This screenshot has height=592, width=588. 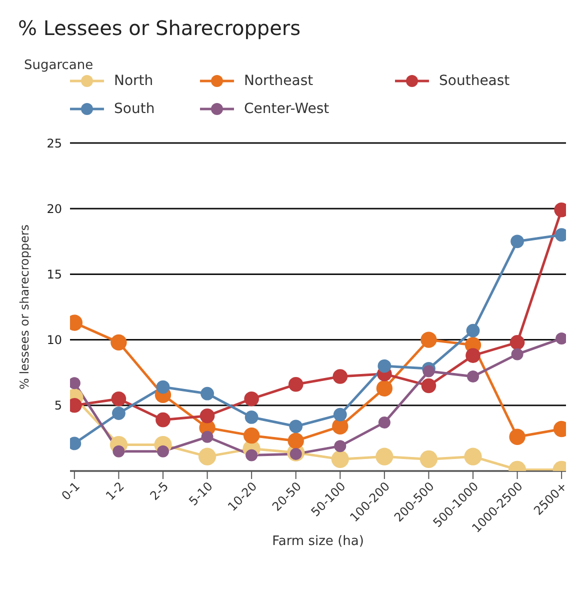 I want to click on x-axis-title: Farm size (ha), so click(x=318, y=541).